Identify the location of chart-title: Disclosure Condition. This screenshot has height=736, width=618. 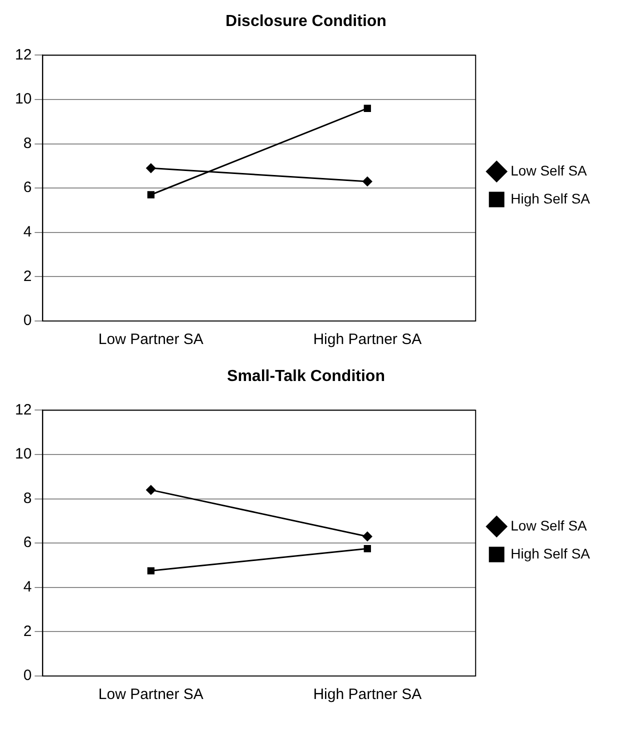
(306, 21).